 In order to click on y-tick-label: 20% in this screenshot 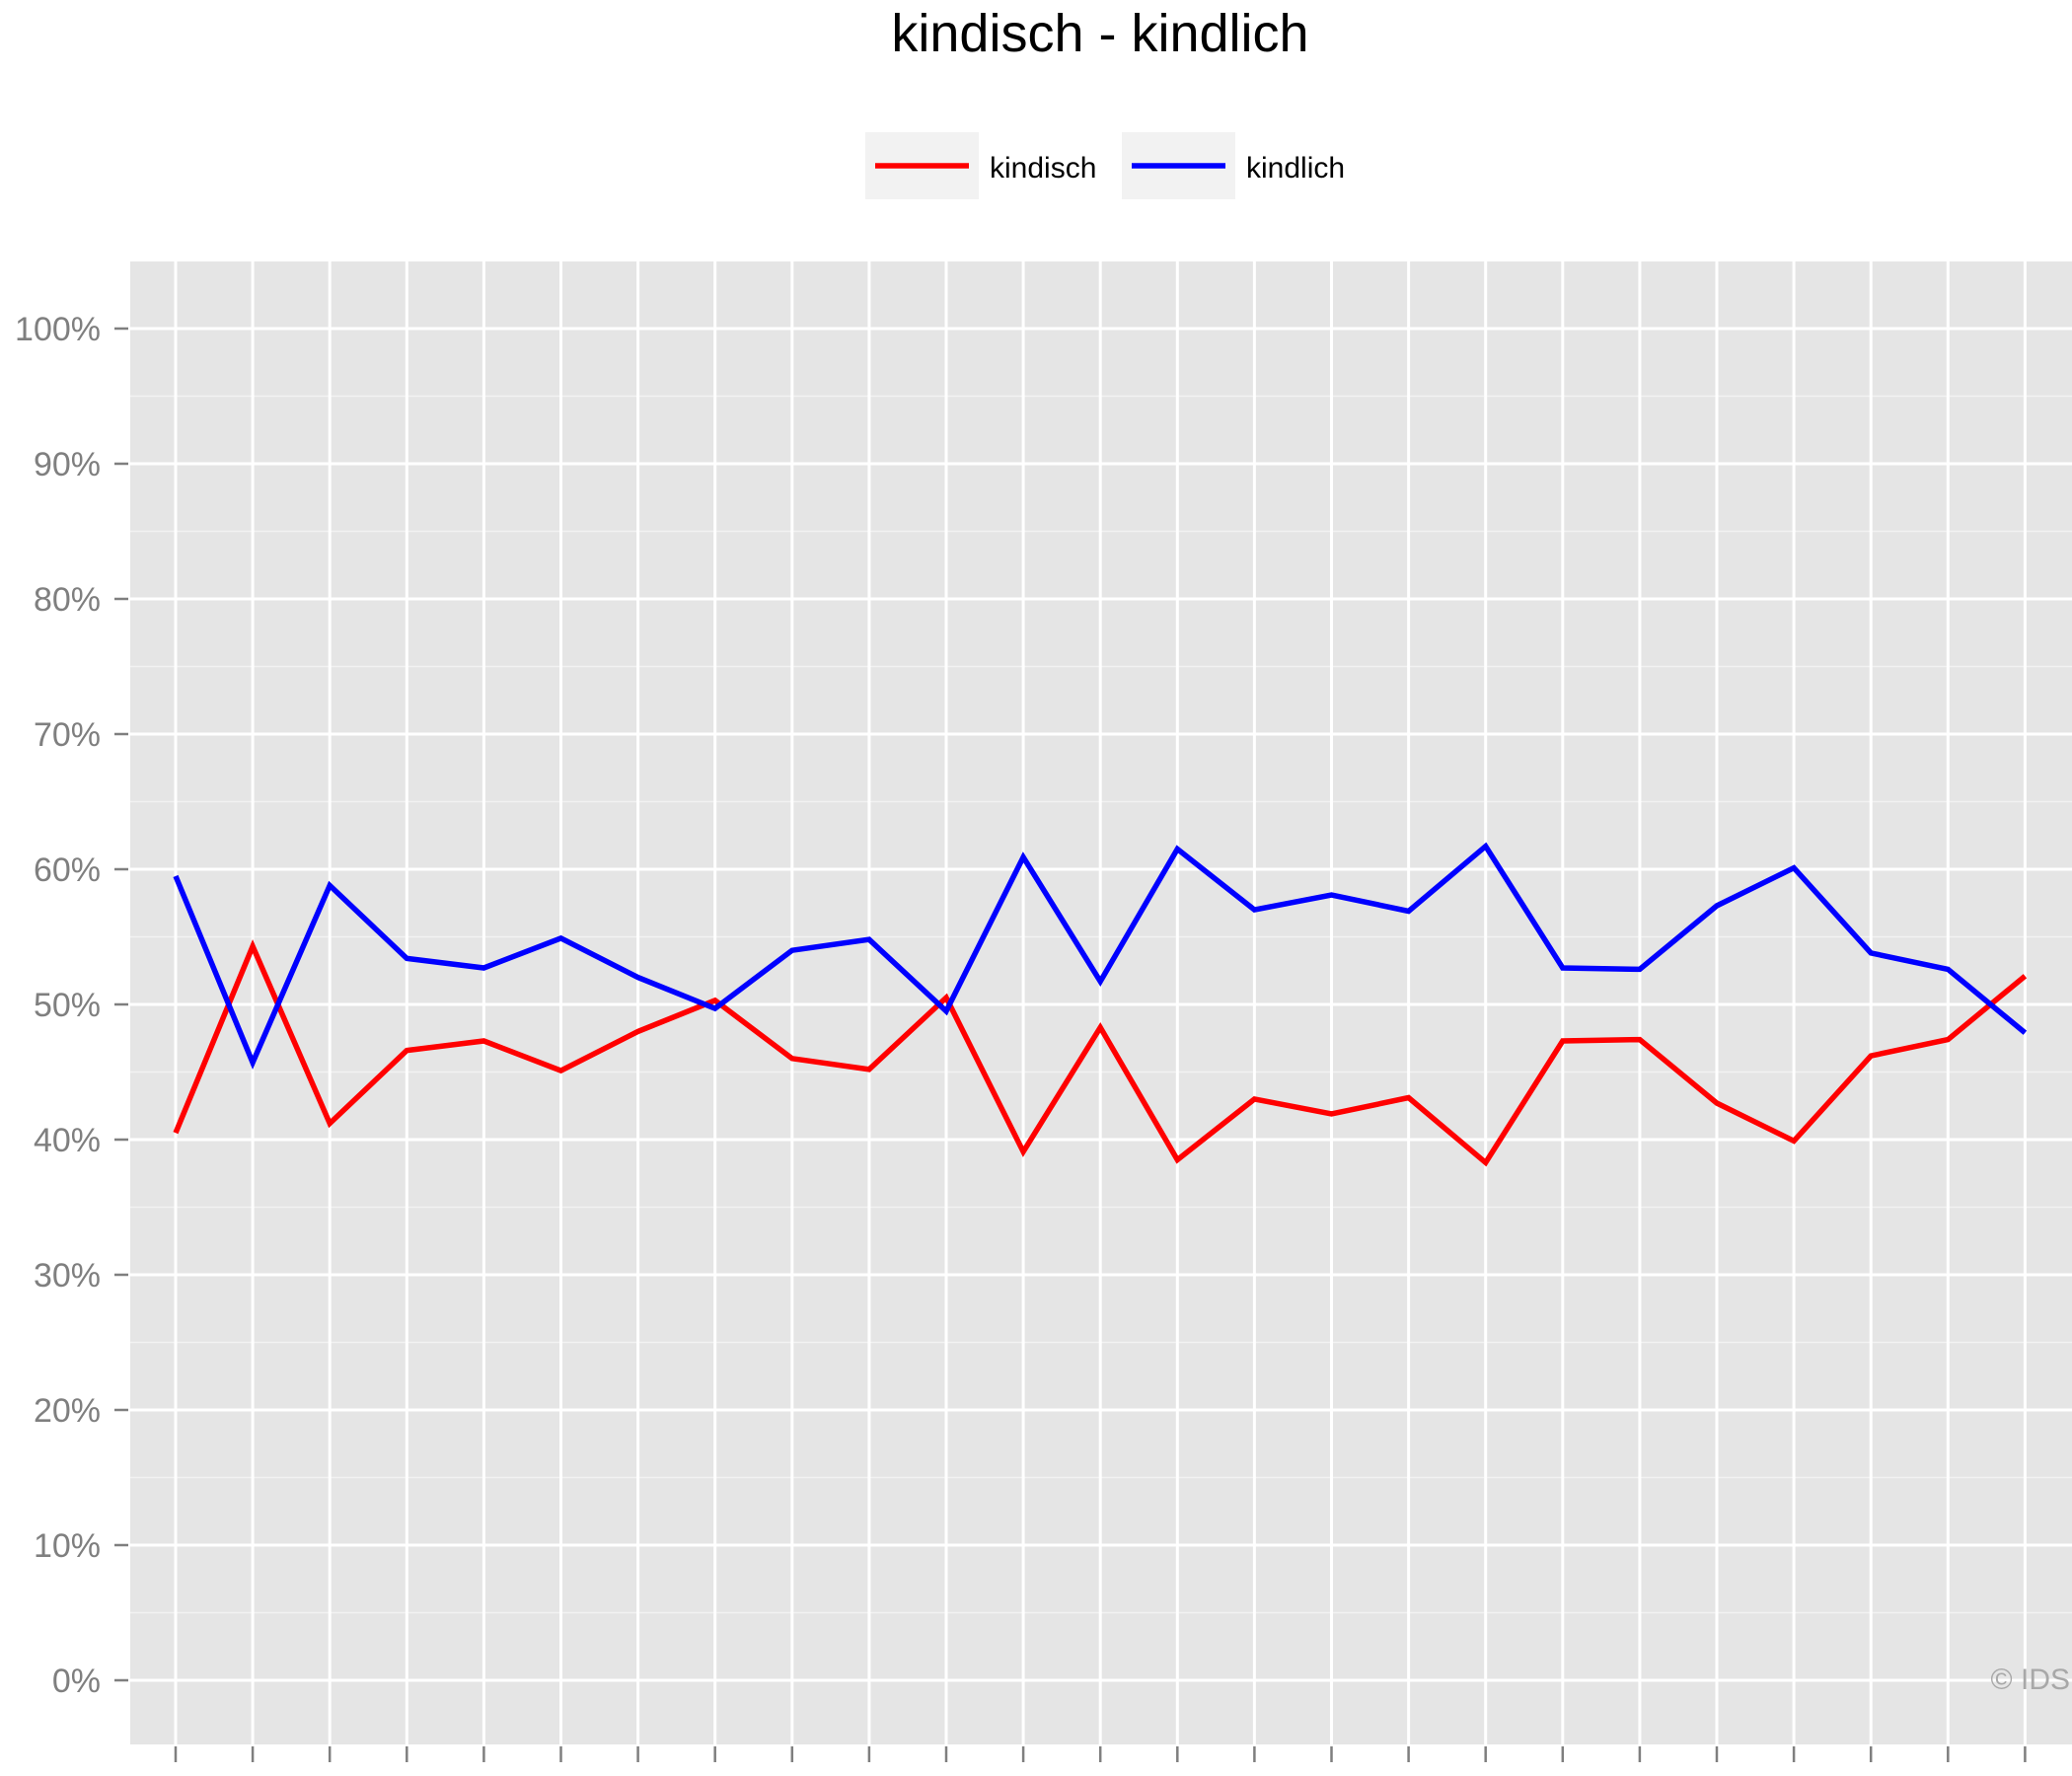, I will do `click(67, 1411)`.